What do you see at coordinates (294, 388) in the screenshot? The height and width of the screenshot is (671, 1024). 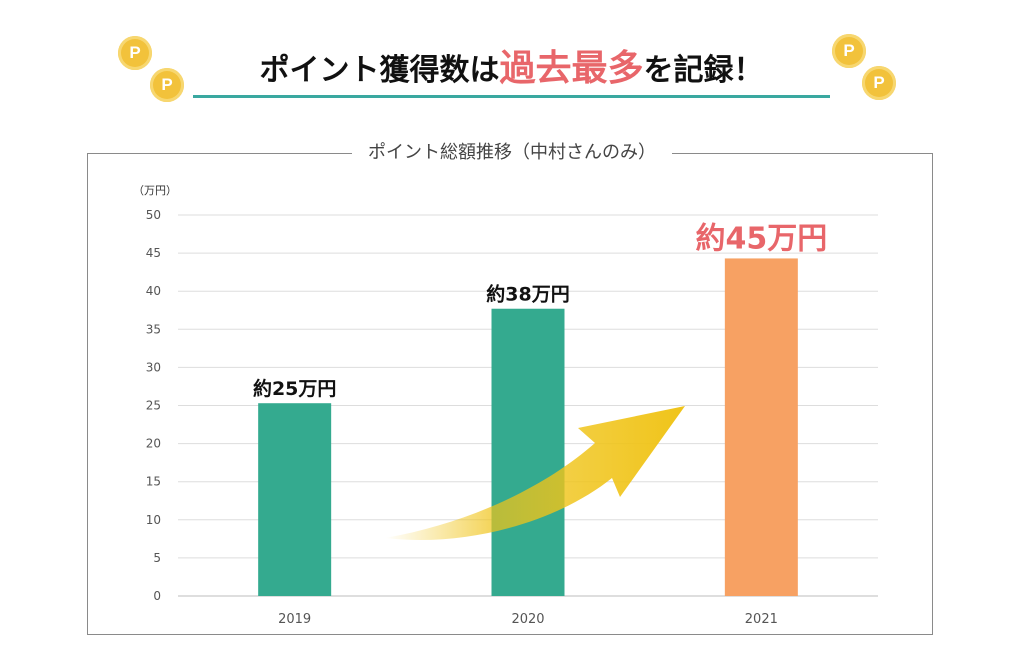 I see `data-label: 約25万円` at bounding box center [294, 388].